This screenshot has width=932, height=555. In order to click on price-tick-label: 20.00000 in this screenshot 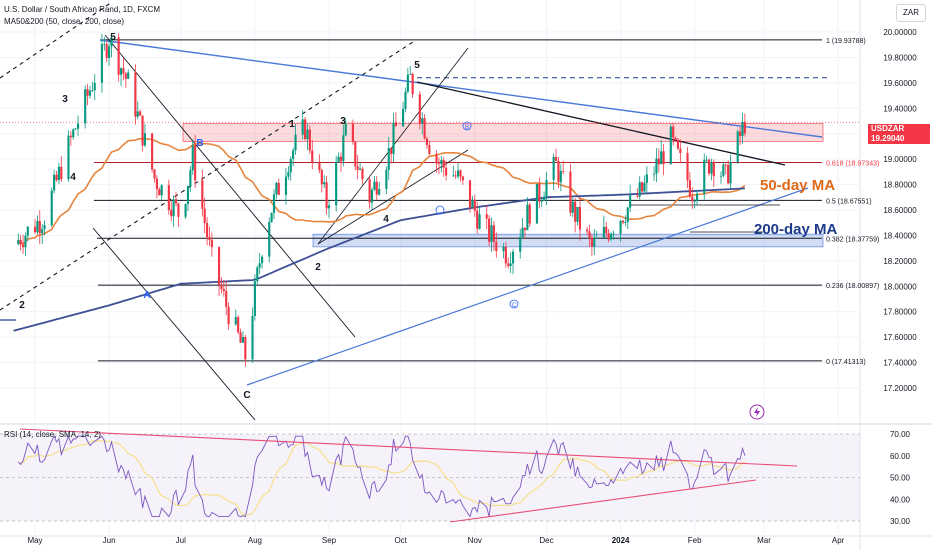, I will do `click(900, 32)`.